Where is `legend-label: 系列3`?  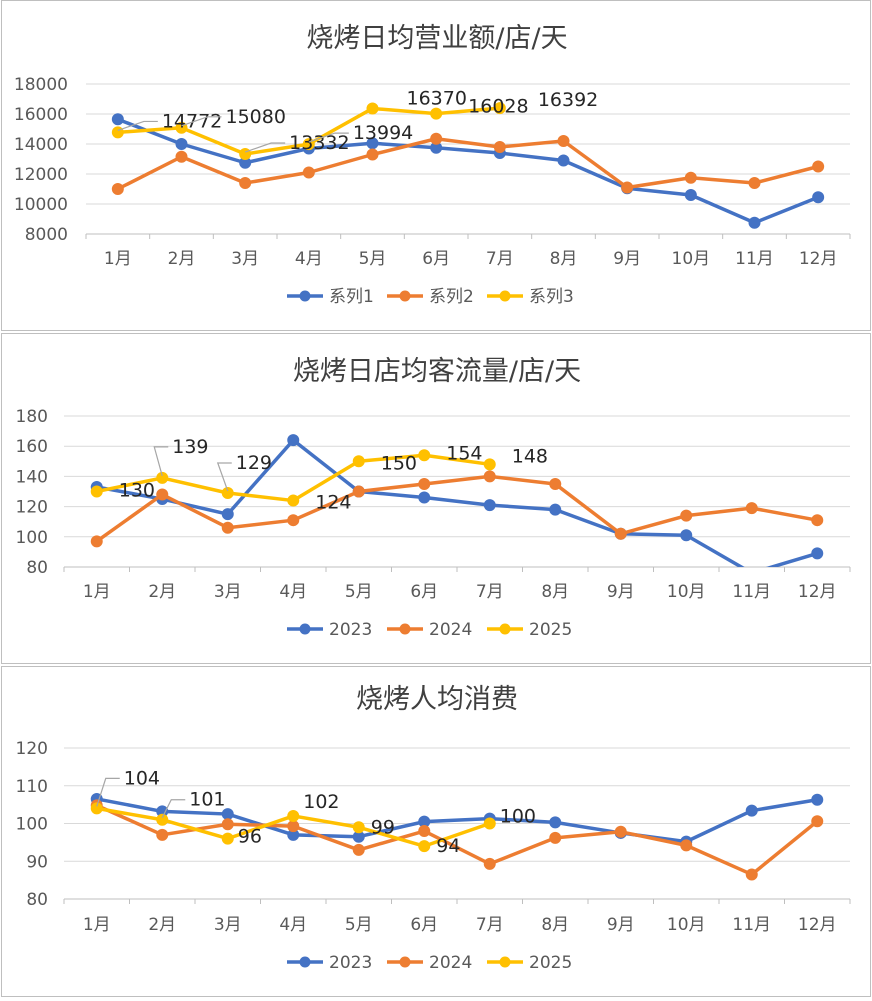 legend-label: 系列3 is located at coordinates (551, 297).